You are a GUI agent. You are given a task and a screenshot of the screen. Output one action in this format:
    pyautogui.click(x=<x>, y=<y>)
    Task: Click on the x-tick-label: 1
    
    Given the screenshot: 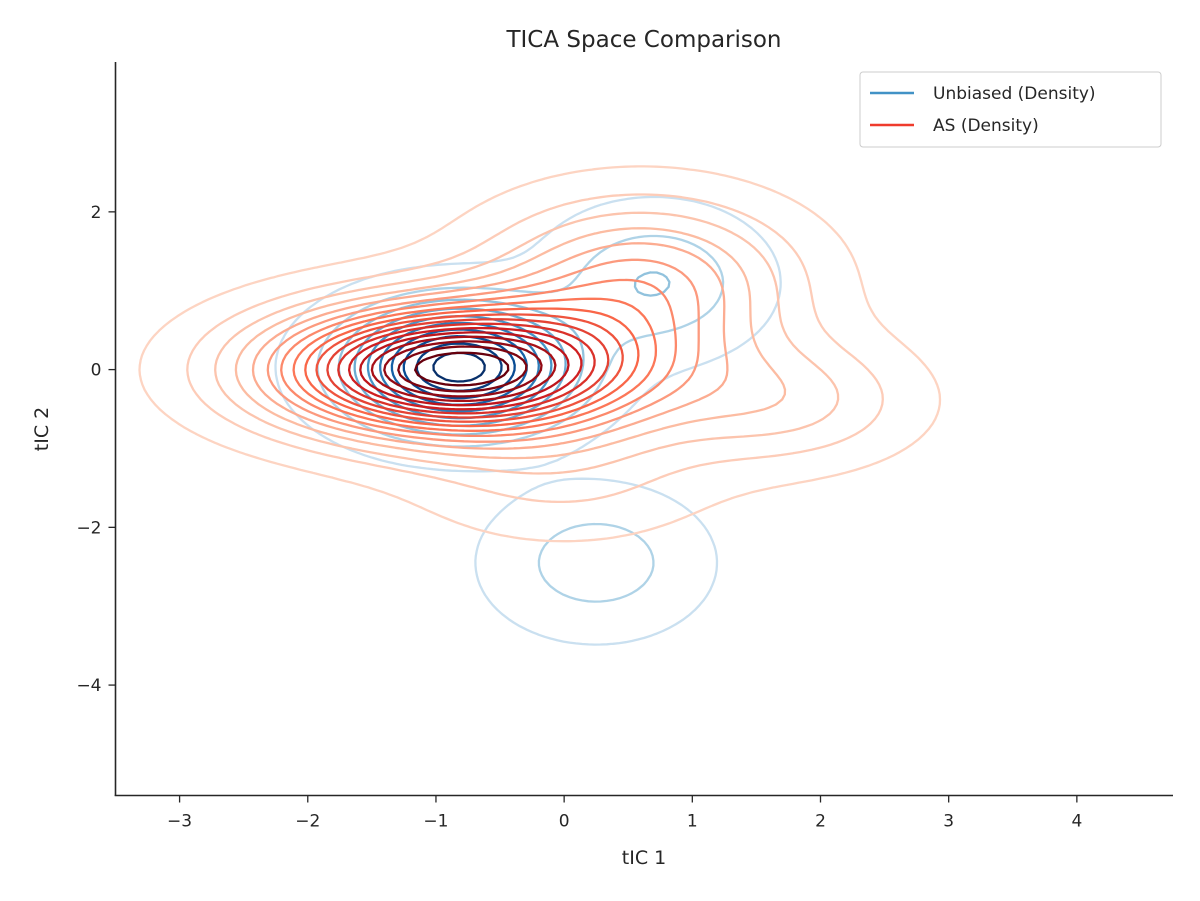 What is the action you would take?
    pyautogui.click(x=692, y=822)
    